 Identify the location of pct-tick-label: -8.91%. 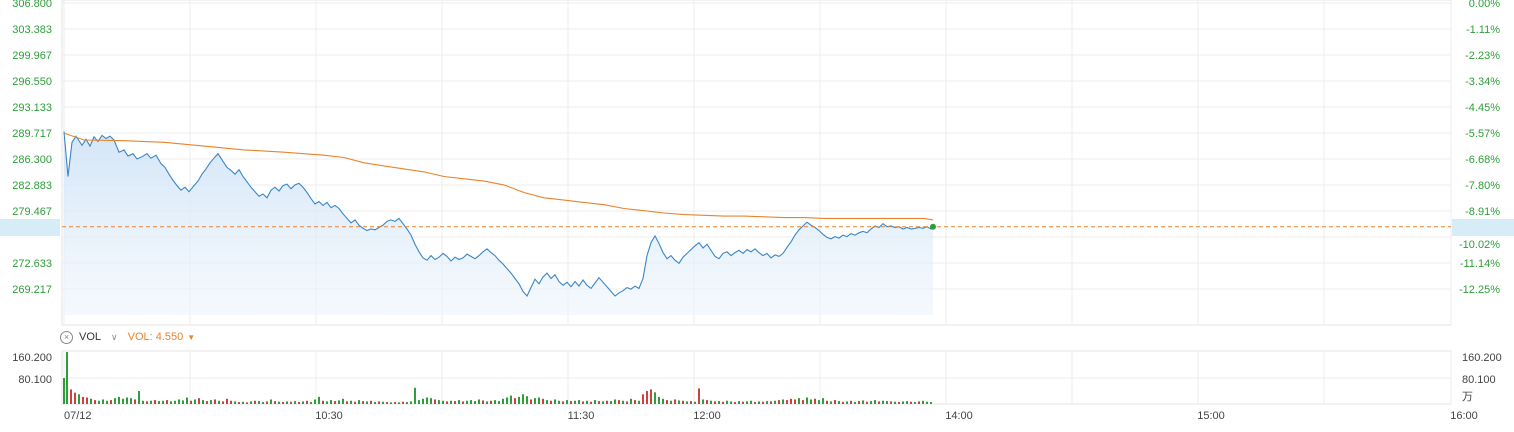
(1482, 212).